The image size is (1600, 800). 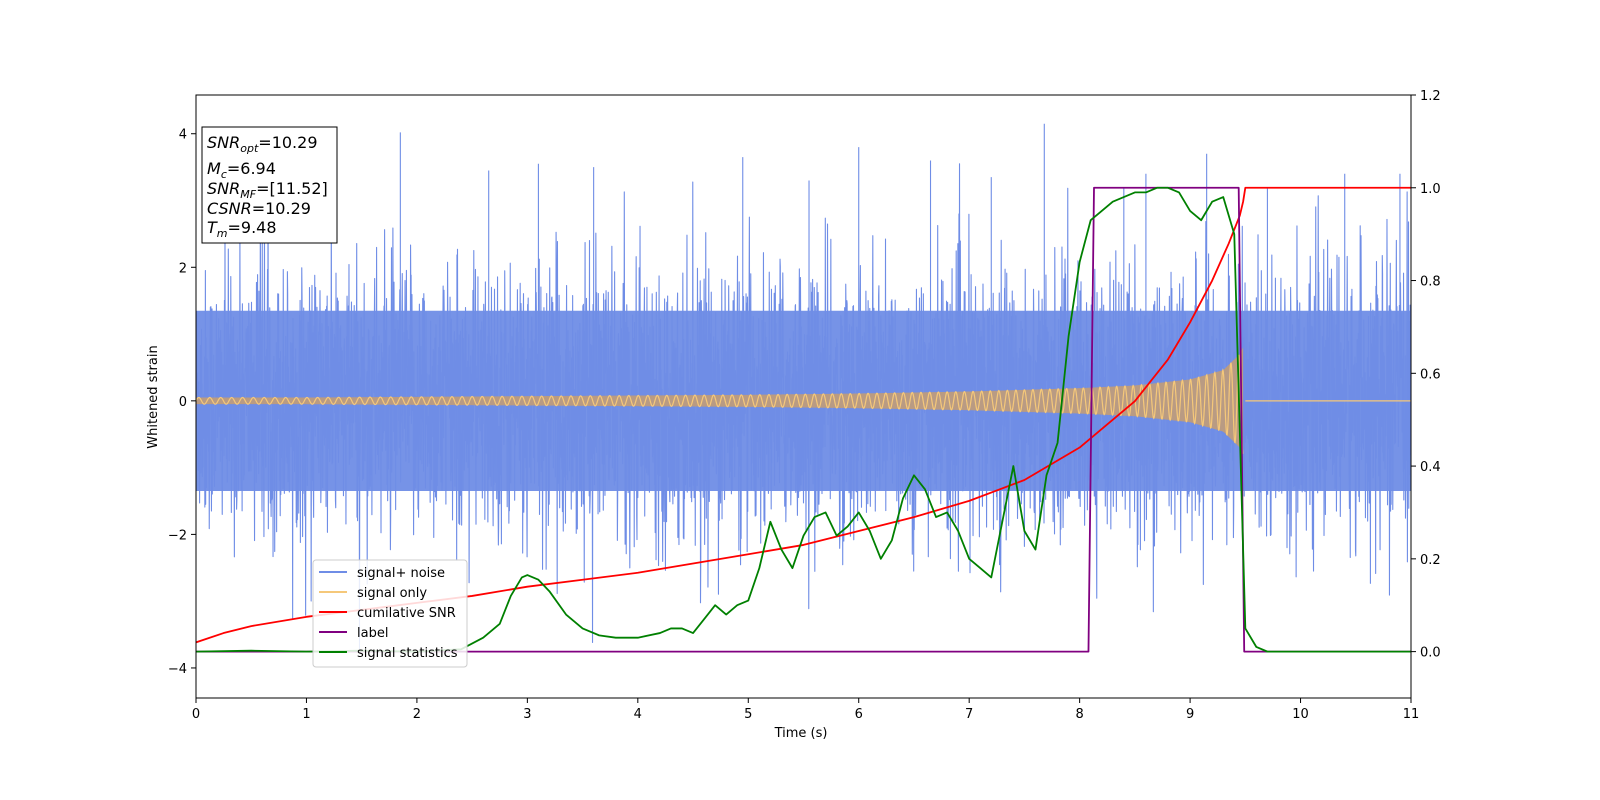 I want to click on legend-item-cumulative-snr: cumilative SNR, so click(x=387, y=613).